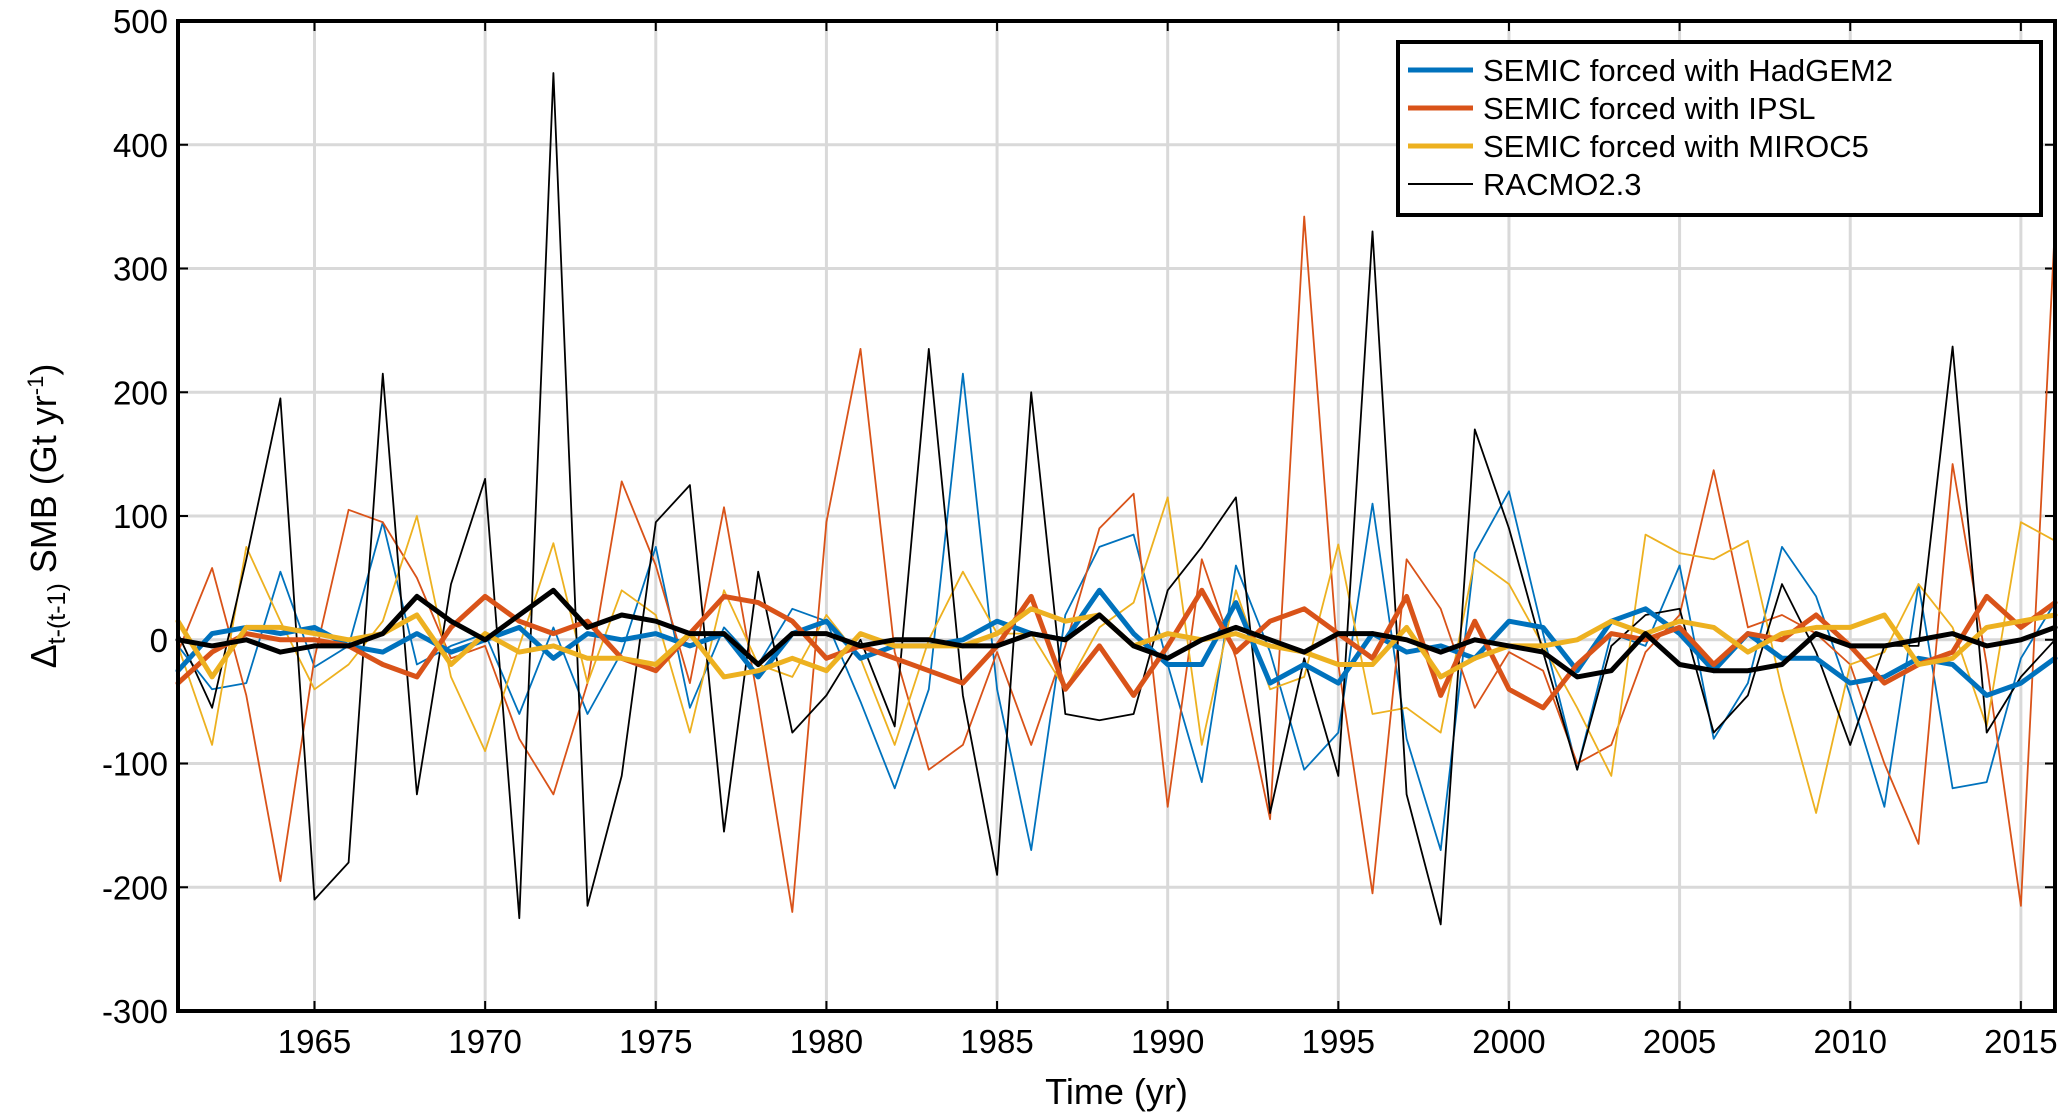  I want to click on y-axis-title-main: SMB (Gt yr, so click(43, 489).